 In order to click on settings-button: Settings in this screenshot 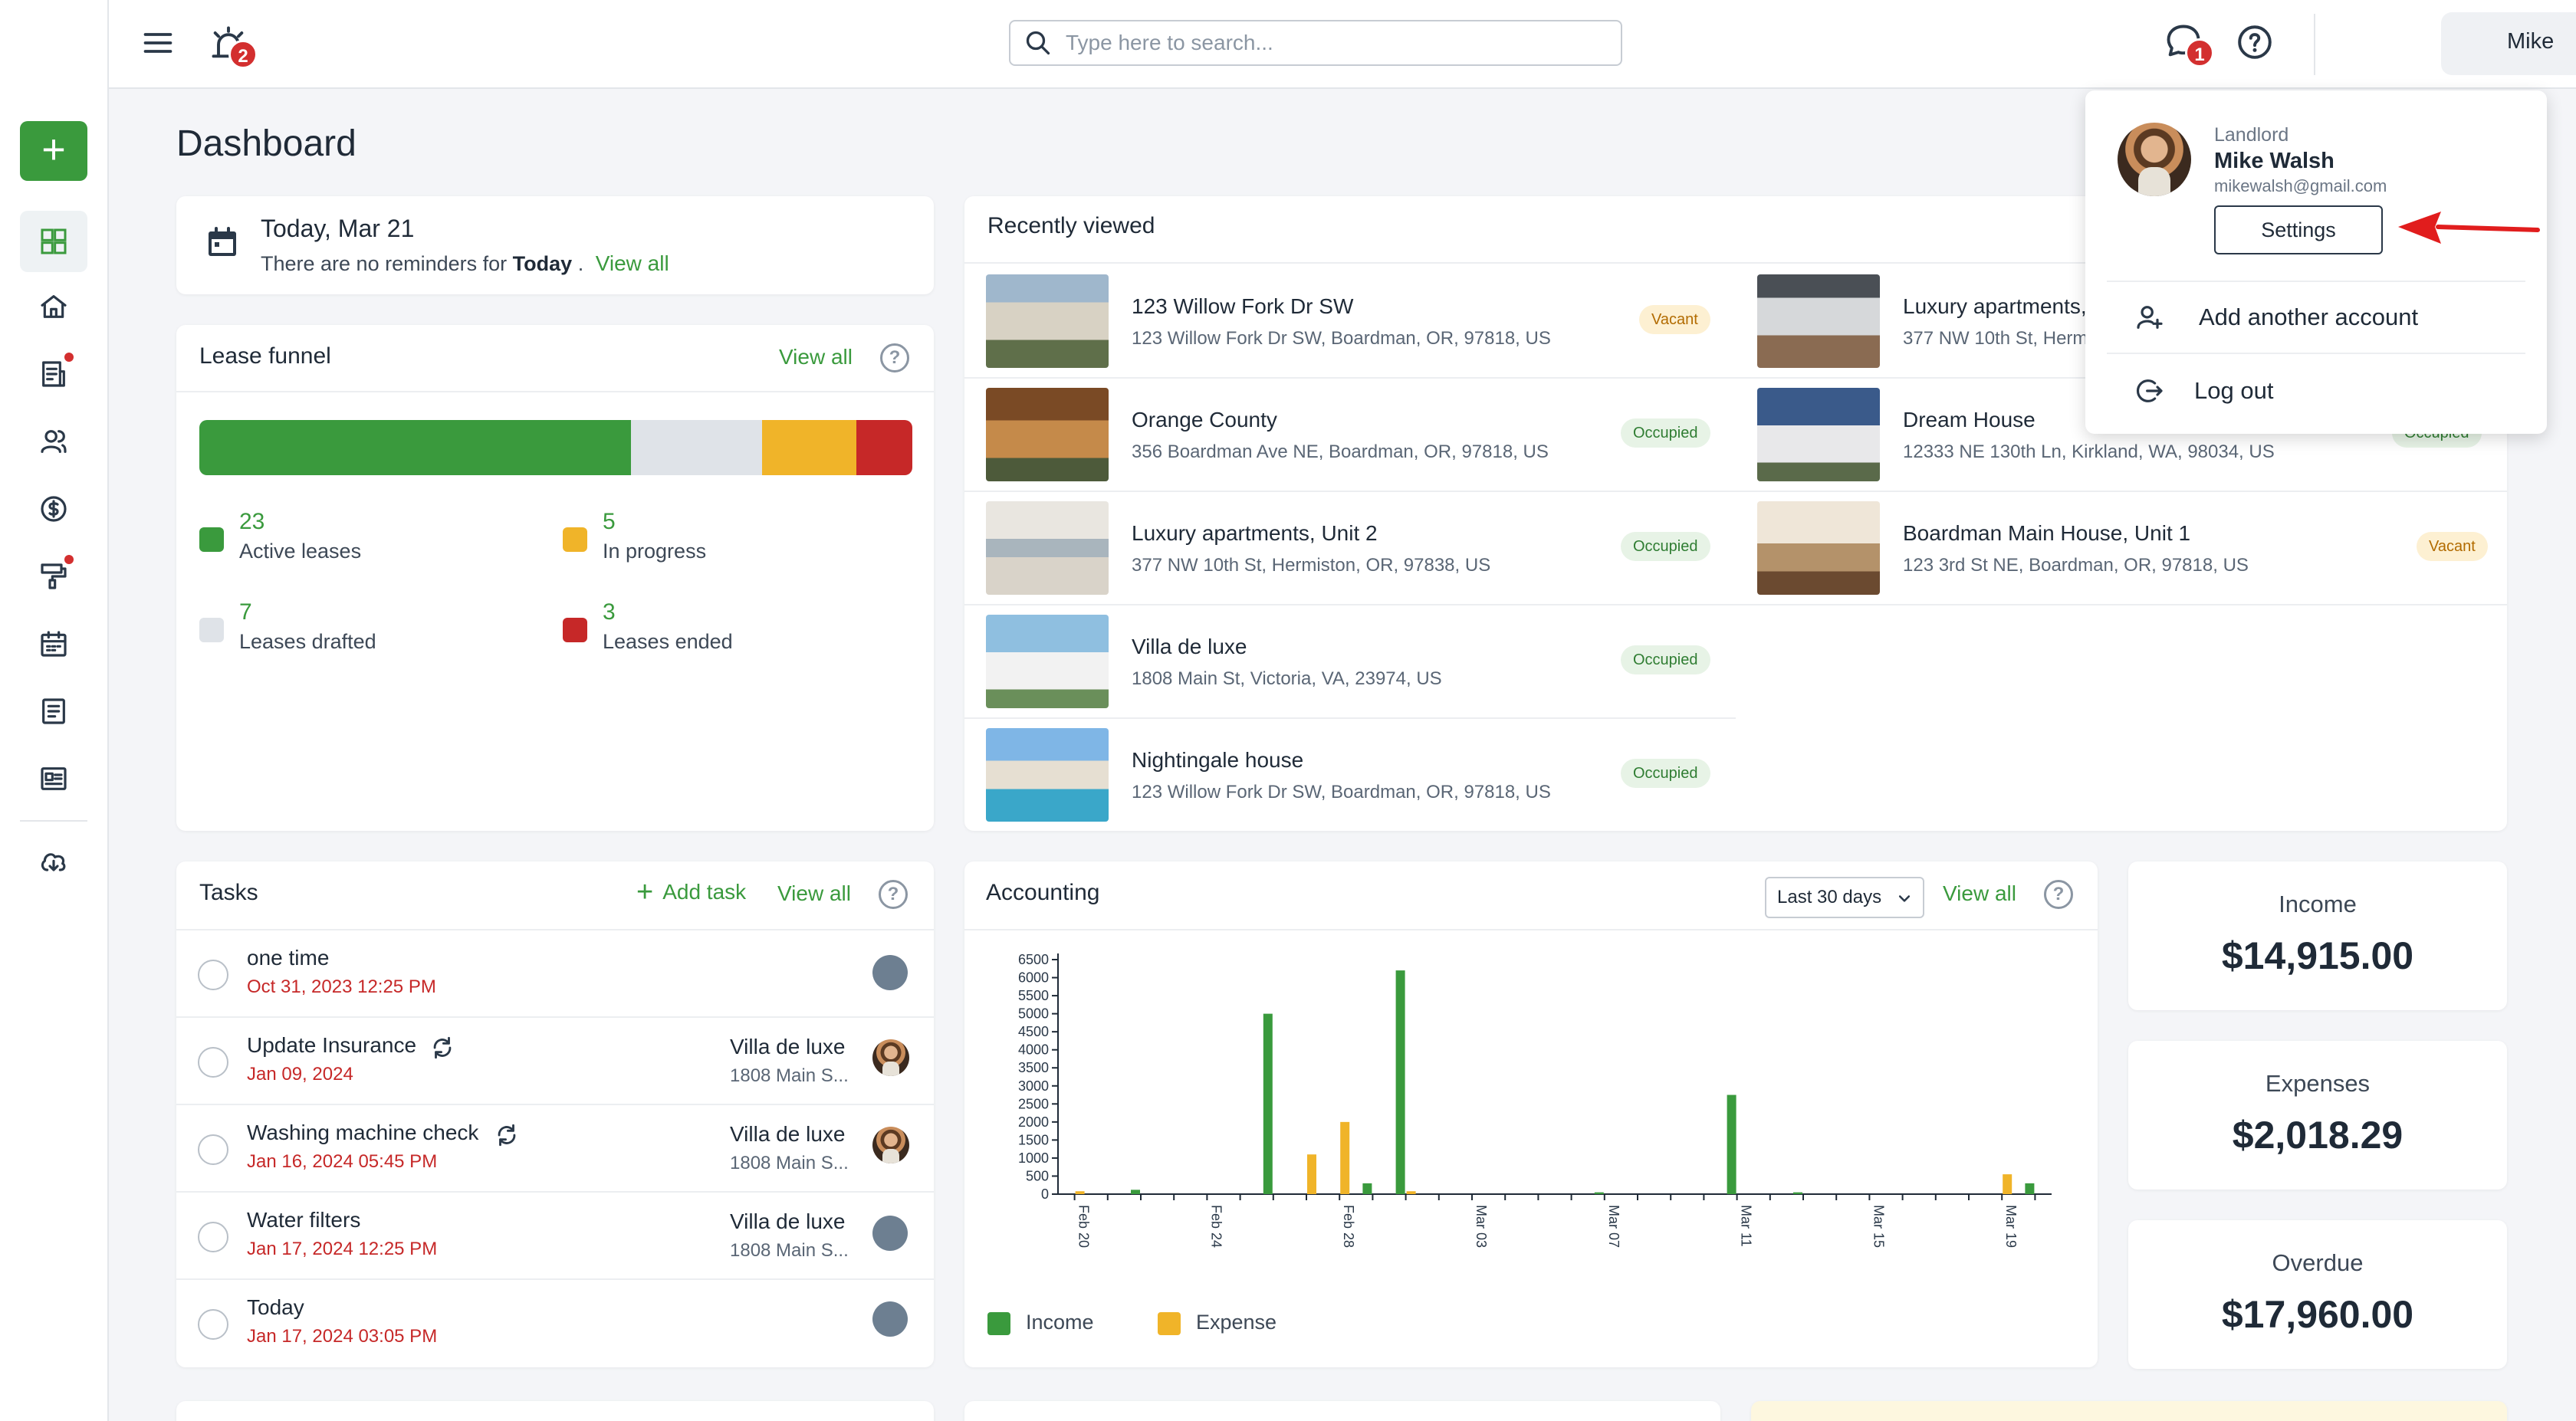, I will do `click(2298, 229)`.